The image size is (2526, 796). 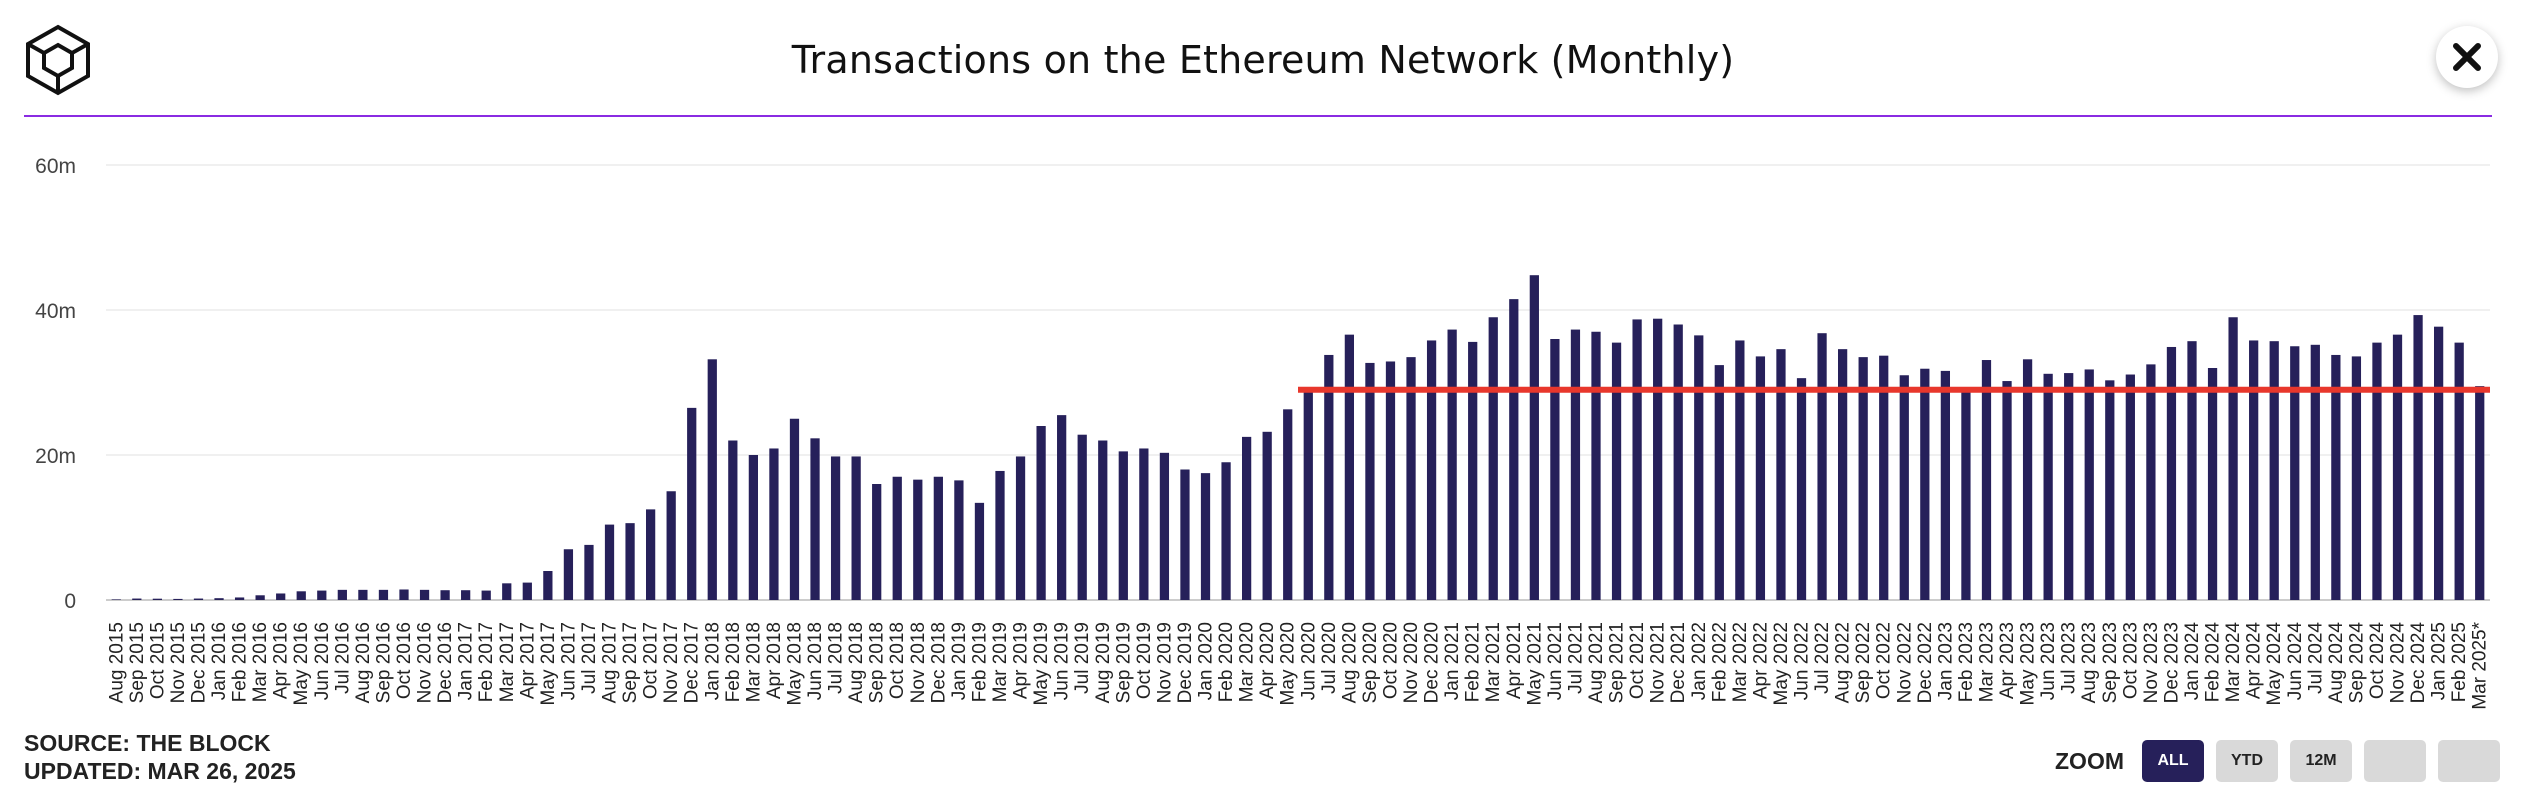 I want to click on zoom-label: ZOOM, so click(x=2089, y=760).